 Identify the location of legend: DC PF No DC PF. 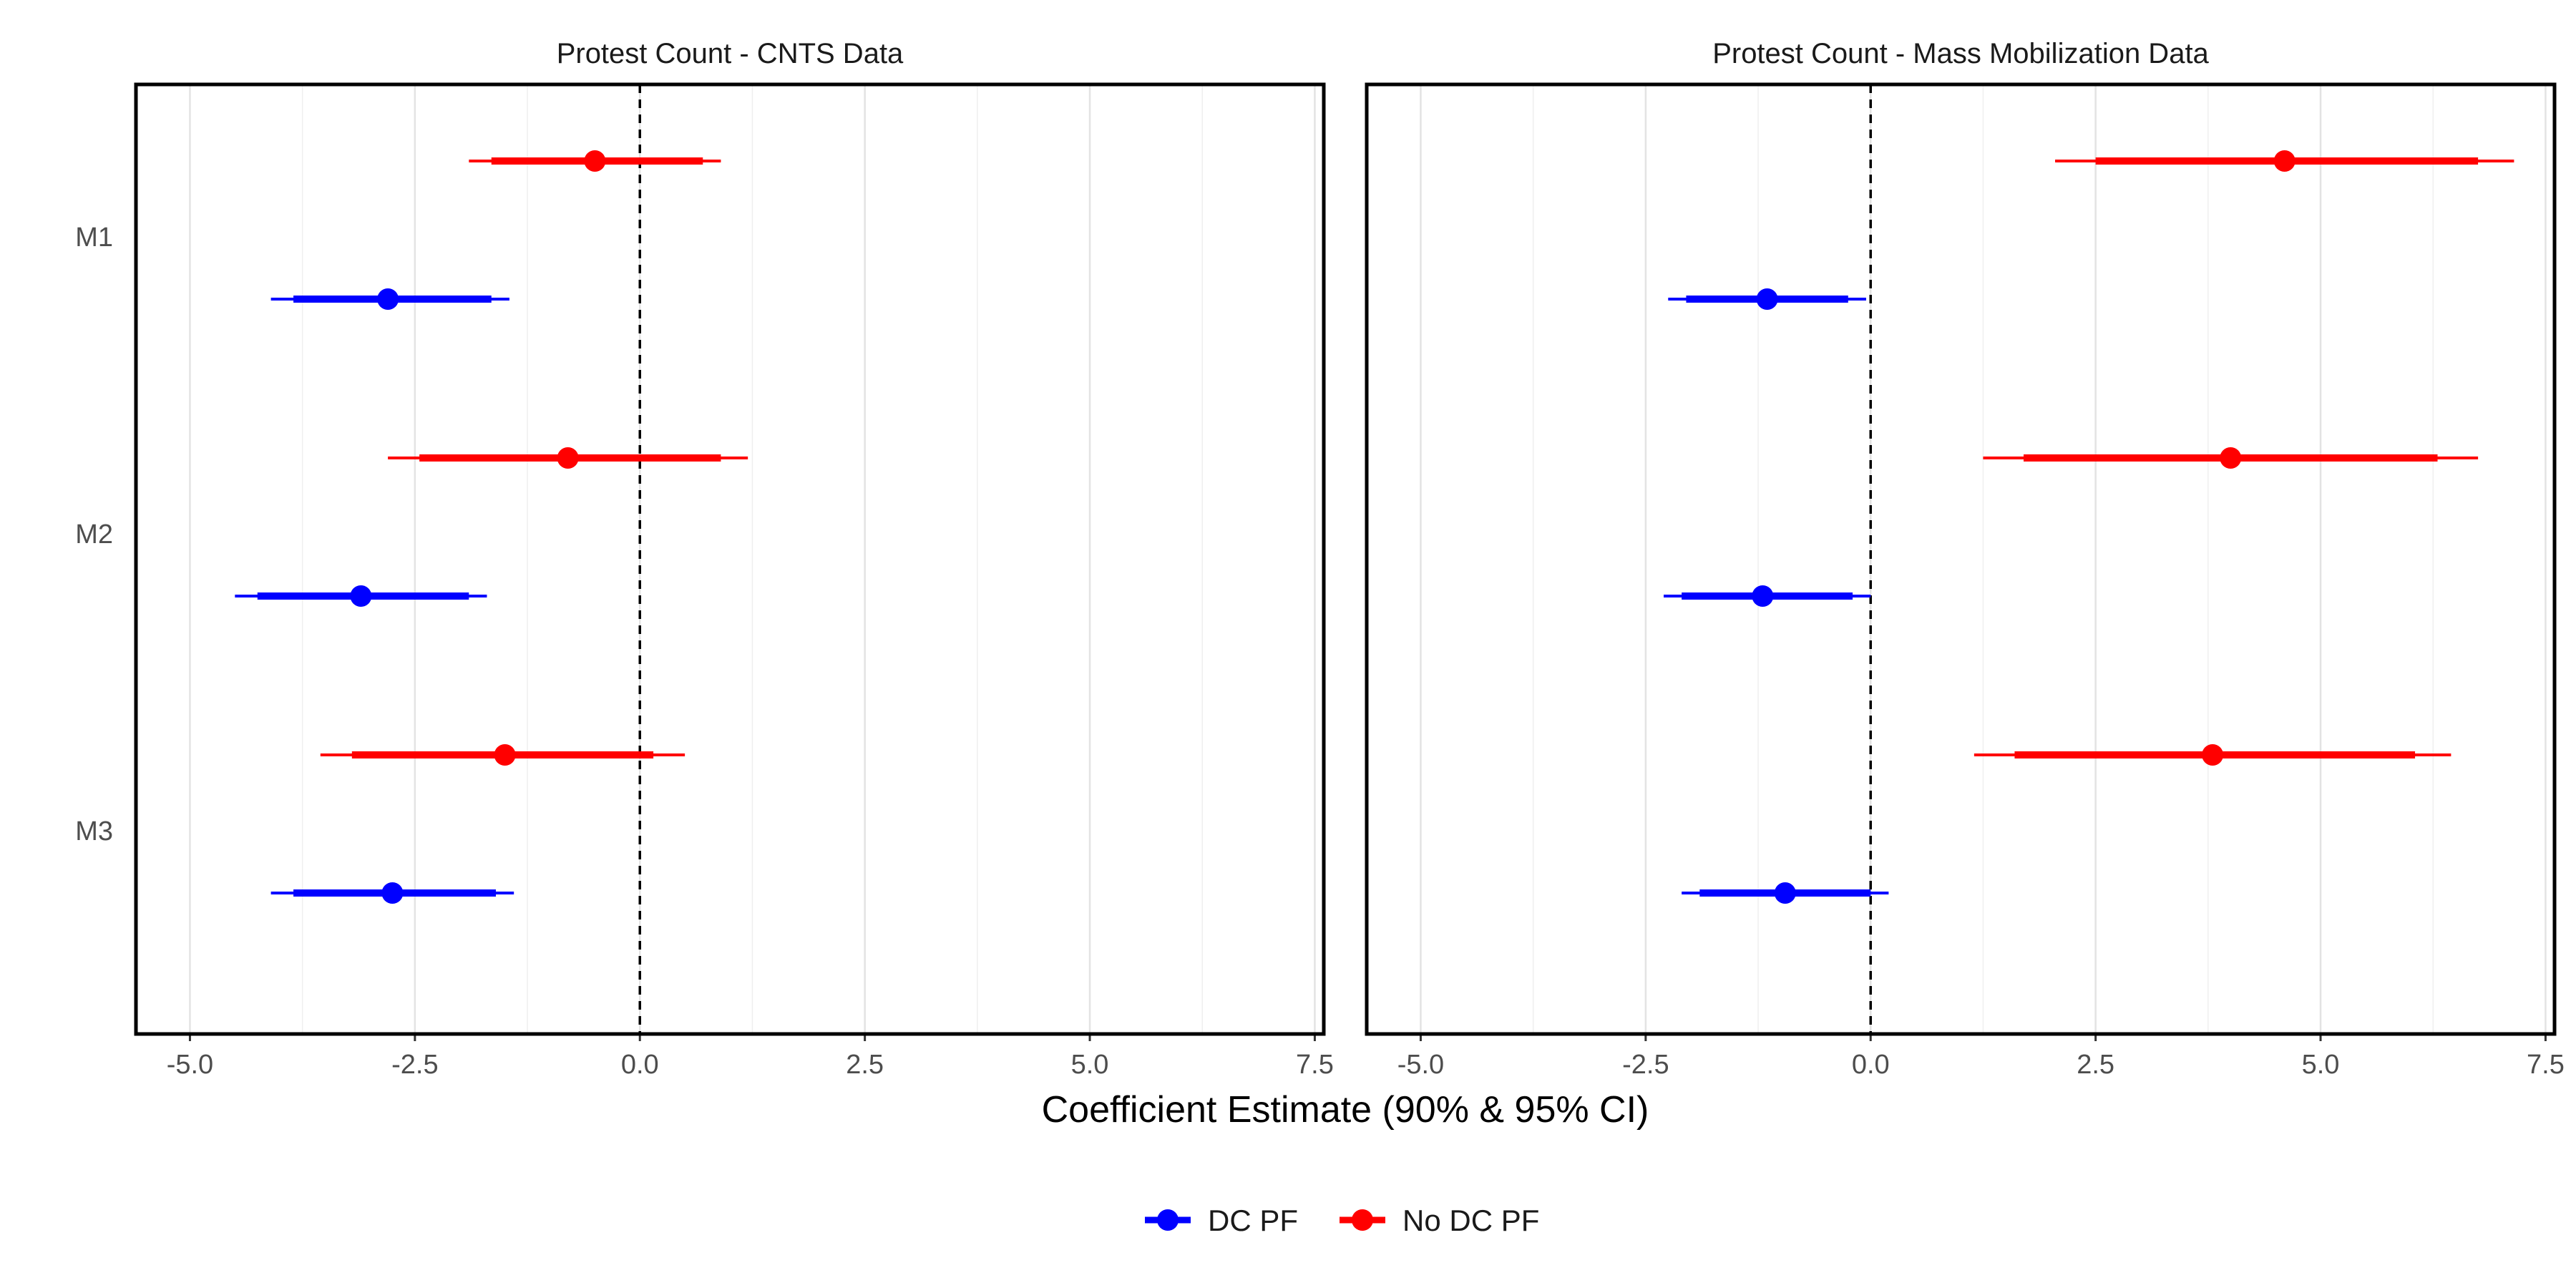
(1342, 1220).